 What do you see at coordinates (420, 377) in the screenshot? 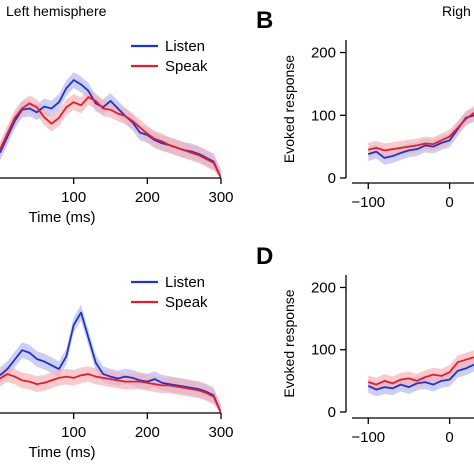
I see `line-listen-d` at bounding box center [420, 377].